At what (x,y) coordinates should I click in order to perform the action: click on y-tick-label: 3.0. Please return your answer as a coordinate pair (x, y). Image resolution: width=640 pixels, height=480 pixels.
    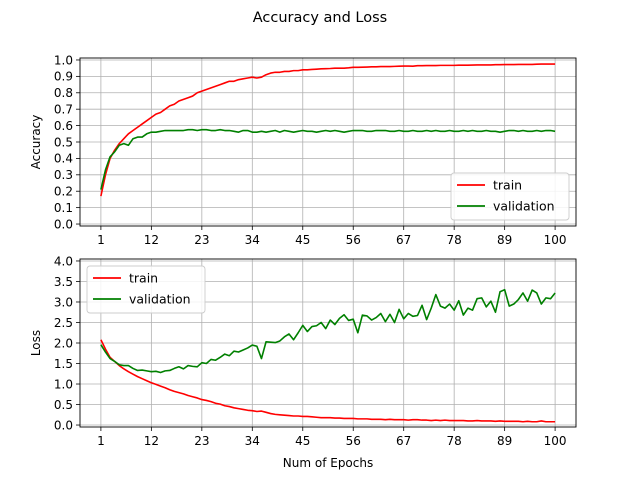
    Looking at the image, I should click on (63, 302).